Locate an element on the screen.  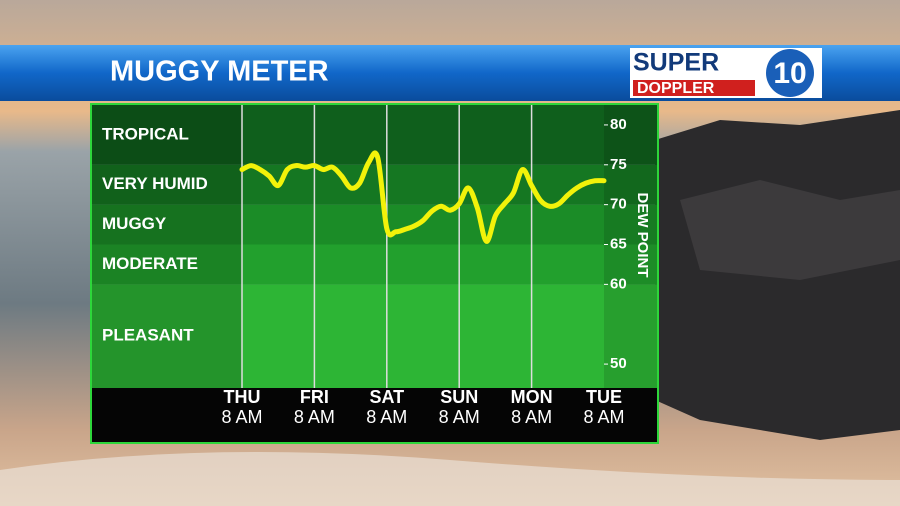
logo-strip is located at coordinates (694, 88).